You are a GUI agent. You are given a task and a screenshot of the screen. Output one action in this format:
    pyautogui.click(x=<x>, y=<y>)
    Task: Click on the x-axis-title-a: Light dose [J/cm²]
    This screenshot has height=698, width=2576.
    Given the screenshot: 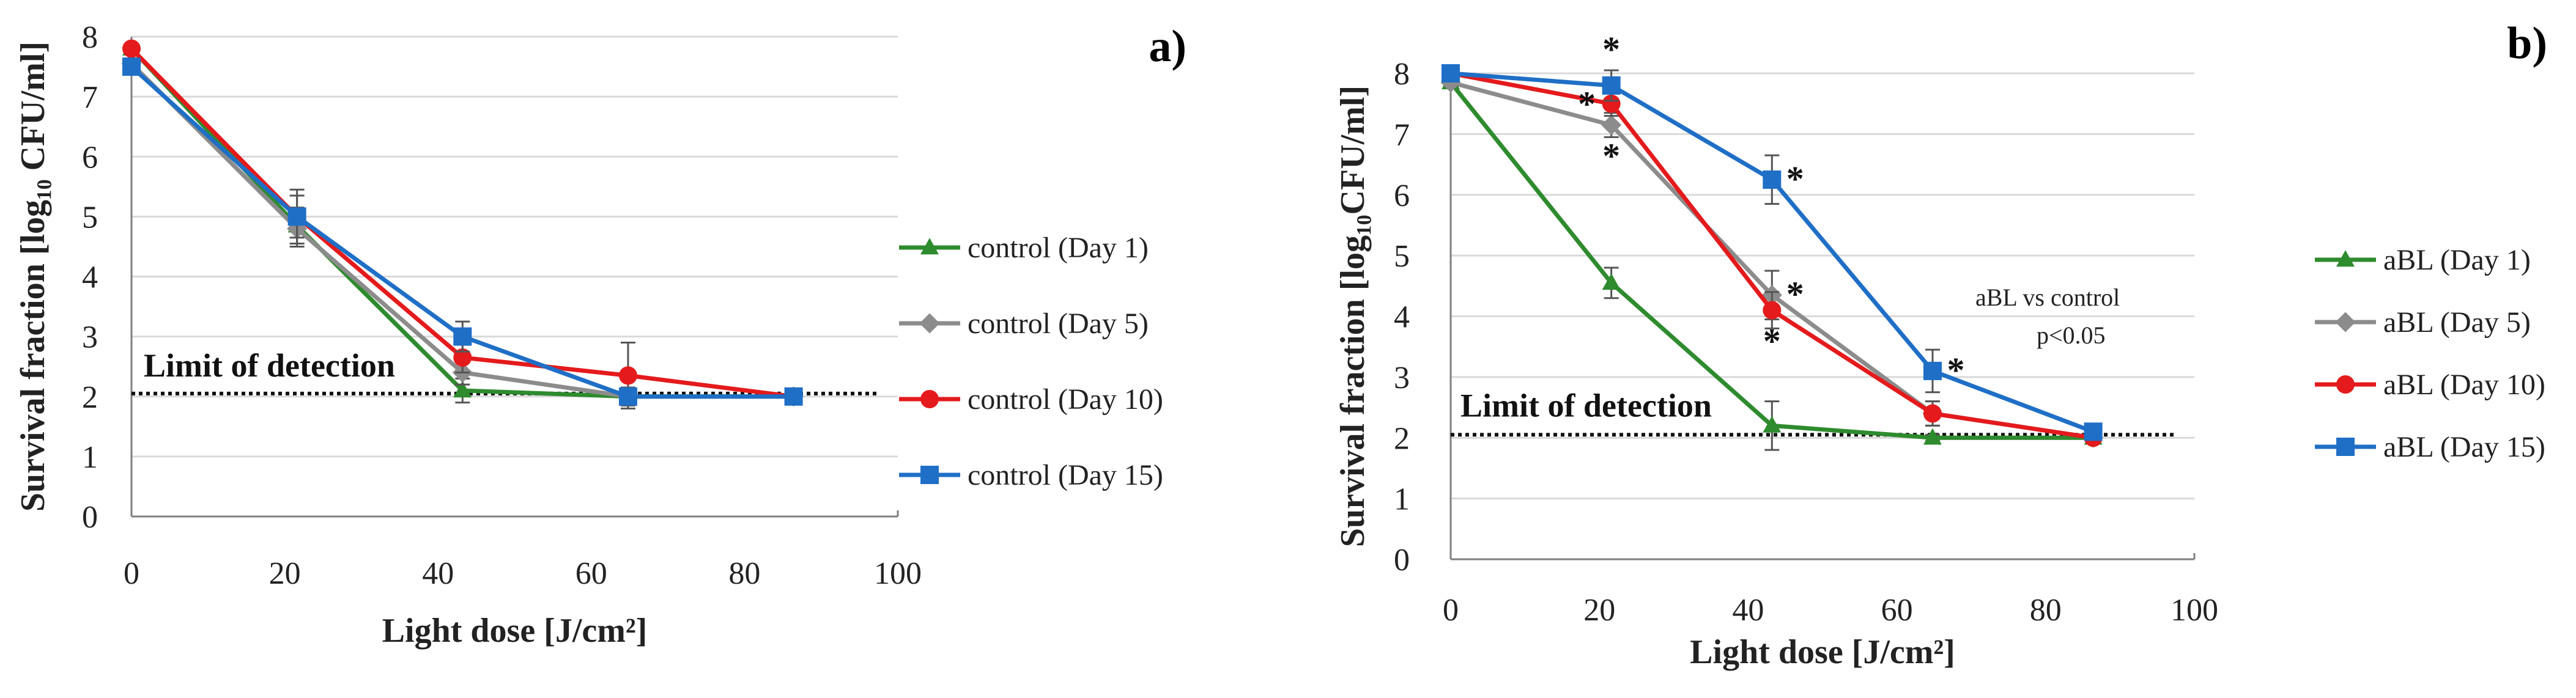 What is the action you would take?
    pyautogui.click(x=515, y=631)
    